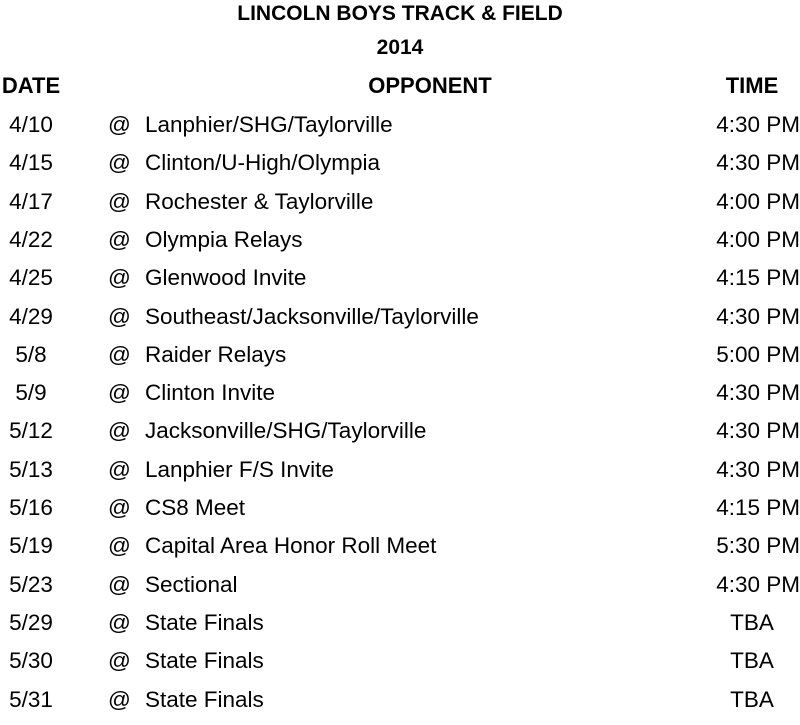 Image resolution: width=800 pixels, height=725 pixels. I want to click on row-date: 4/25, so click(31, 278).